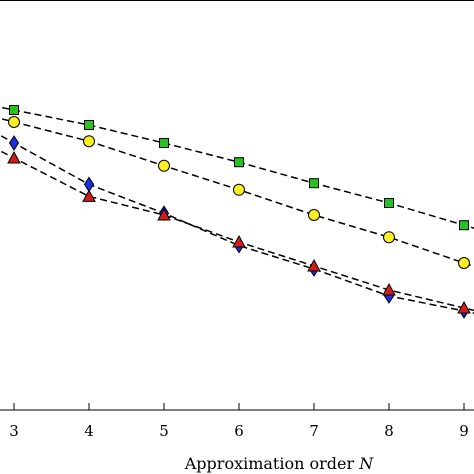 This screenshot has height=474, width=474. Describe the element at coordinates (14, 431) in the screenshot. I see `x-tick-label: 3` at that location.